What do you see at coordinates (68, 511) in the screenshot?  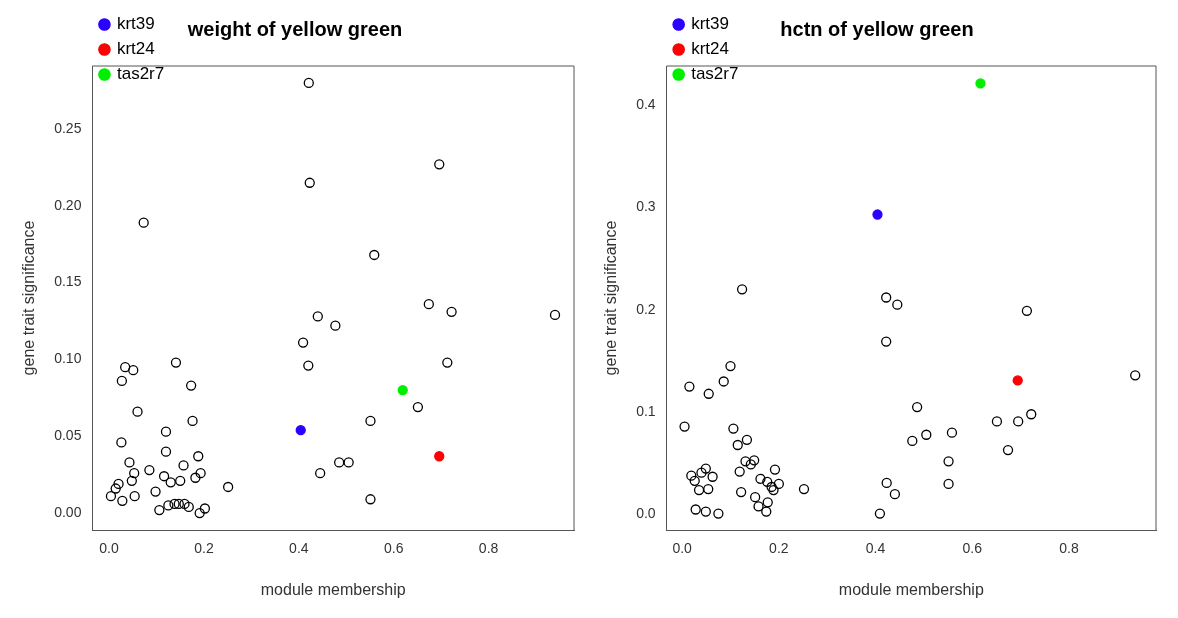 I see `y-tick-label: 0.00` at bounding box center [68, 511].